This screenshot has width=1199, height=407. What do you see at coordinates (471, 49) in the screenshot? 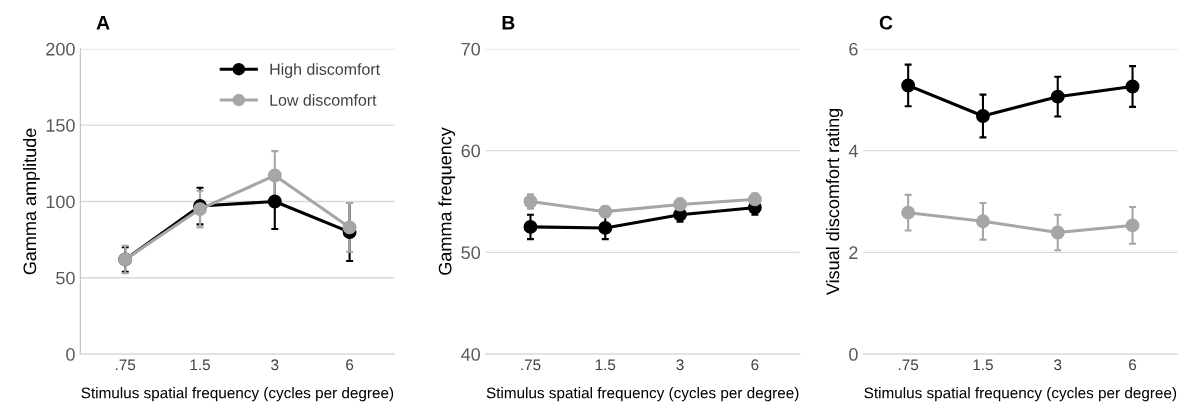
I see `y-tick-label: 70` at bounding box center [471, 49].